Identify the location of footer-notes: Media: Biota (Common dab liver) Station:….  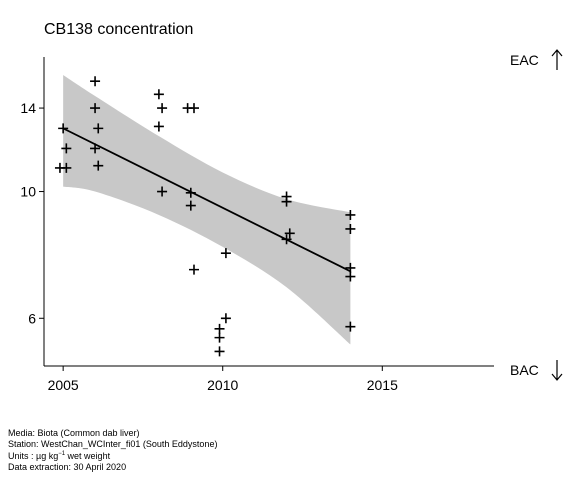
(112, 450).